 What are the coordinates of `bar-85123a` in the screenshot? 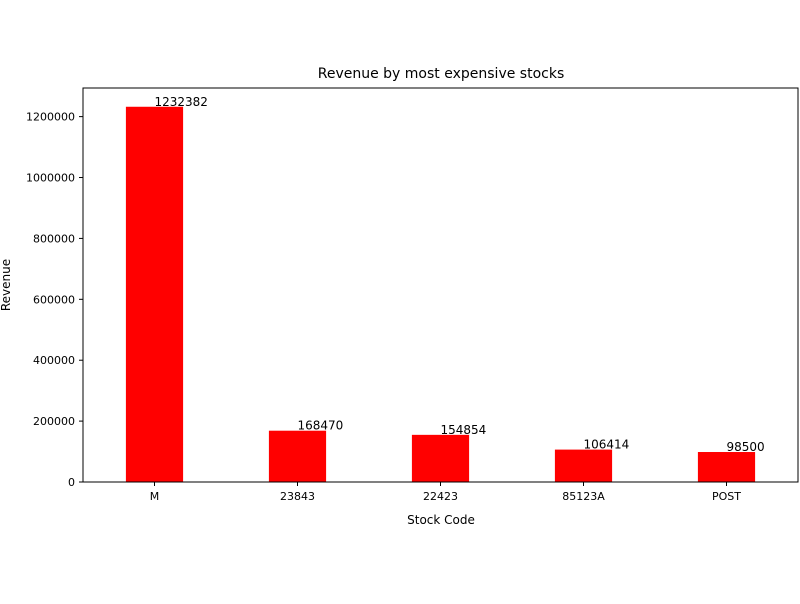 It's located at (583, 465).